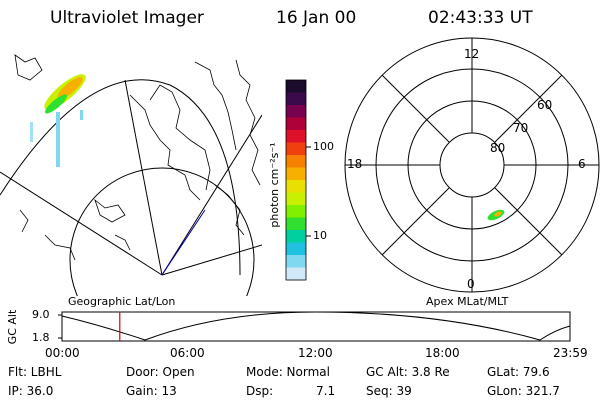 This screenshot has height=400, width=600. Describe the element at coordinates (58, 120) in the screenshot. I see `aurora-emission` at that location.